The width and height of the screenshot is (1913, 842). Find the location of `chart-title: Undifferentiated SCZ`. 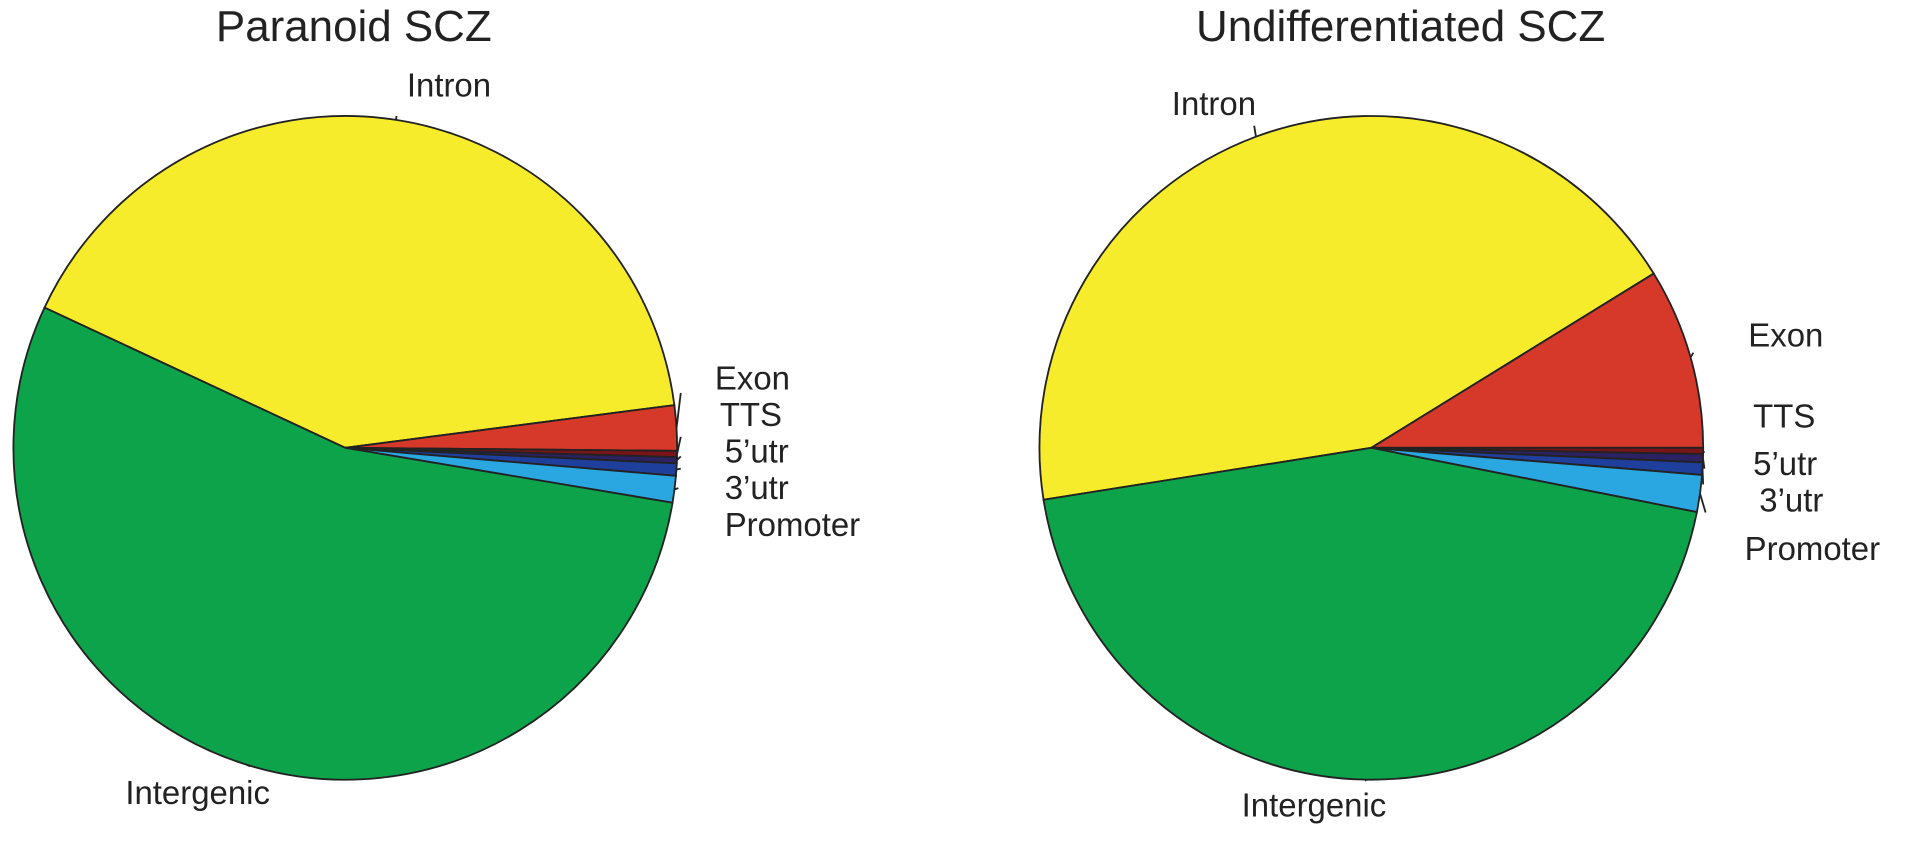

chart-title: Undifferentiated SCZ is located at coordinates (1400, 26).